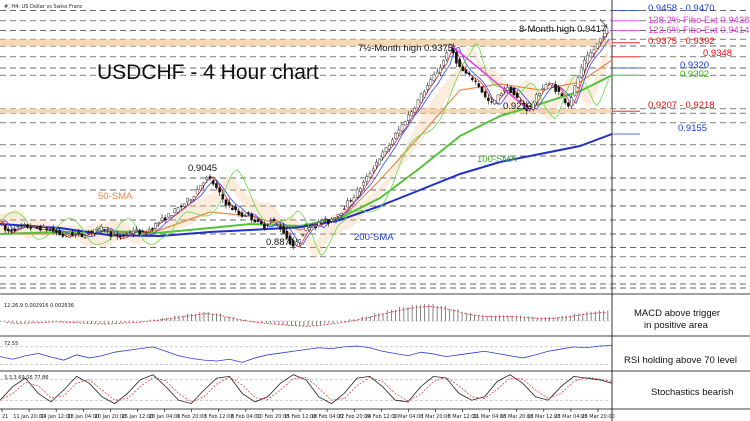 This screenshot has height=421, width=750. I want to click on level-label-6: 0.9302, so click(694, 74).